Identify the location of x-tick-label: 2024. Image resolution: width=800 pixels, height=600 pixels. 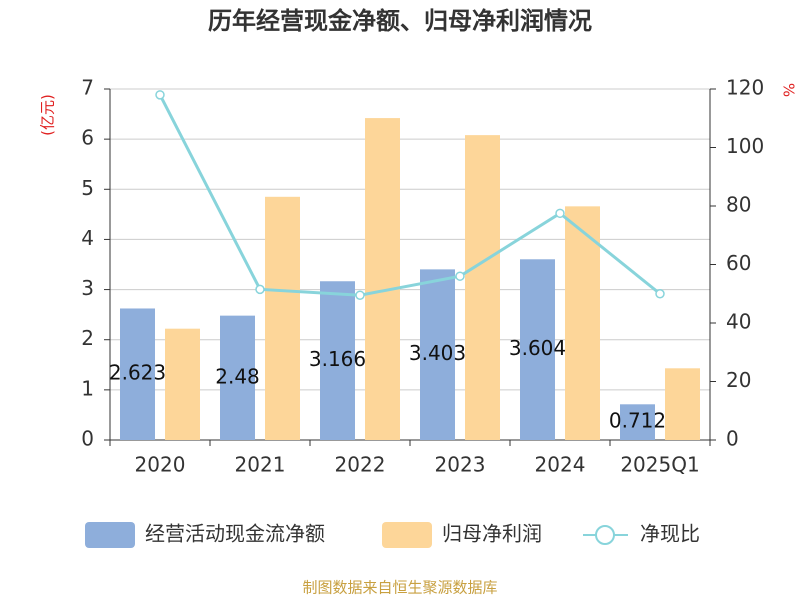
(560, 465).